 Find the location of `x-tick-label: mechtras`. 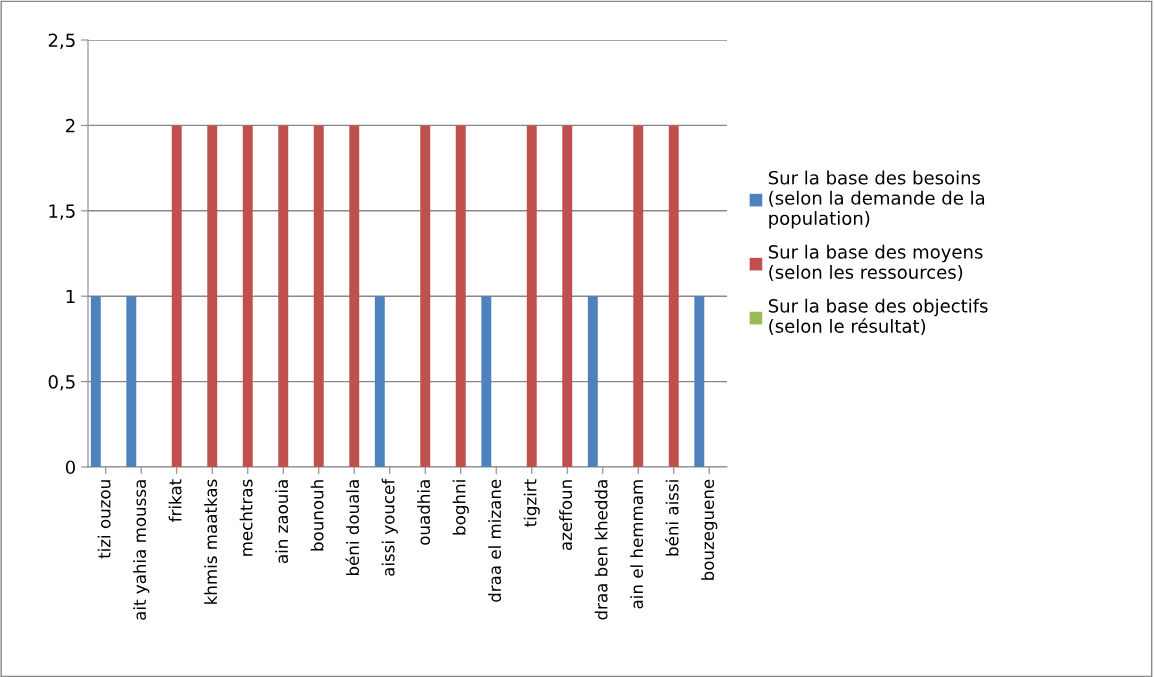

x-tick-label: mechtras is located at coordinates (246, 517).